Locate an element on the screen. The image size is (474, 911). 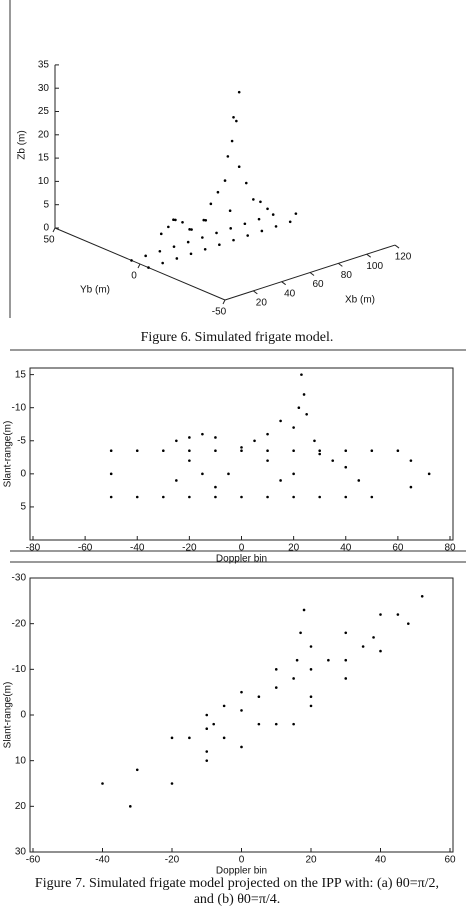
y-axis-label: Yb (m) is located at coordinates (95, 290).